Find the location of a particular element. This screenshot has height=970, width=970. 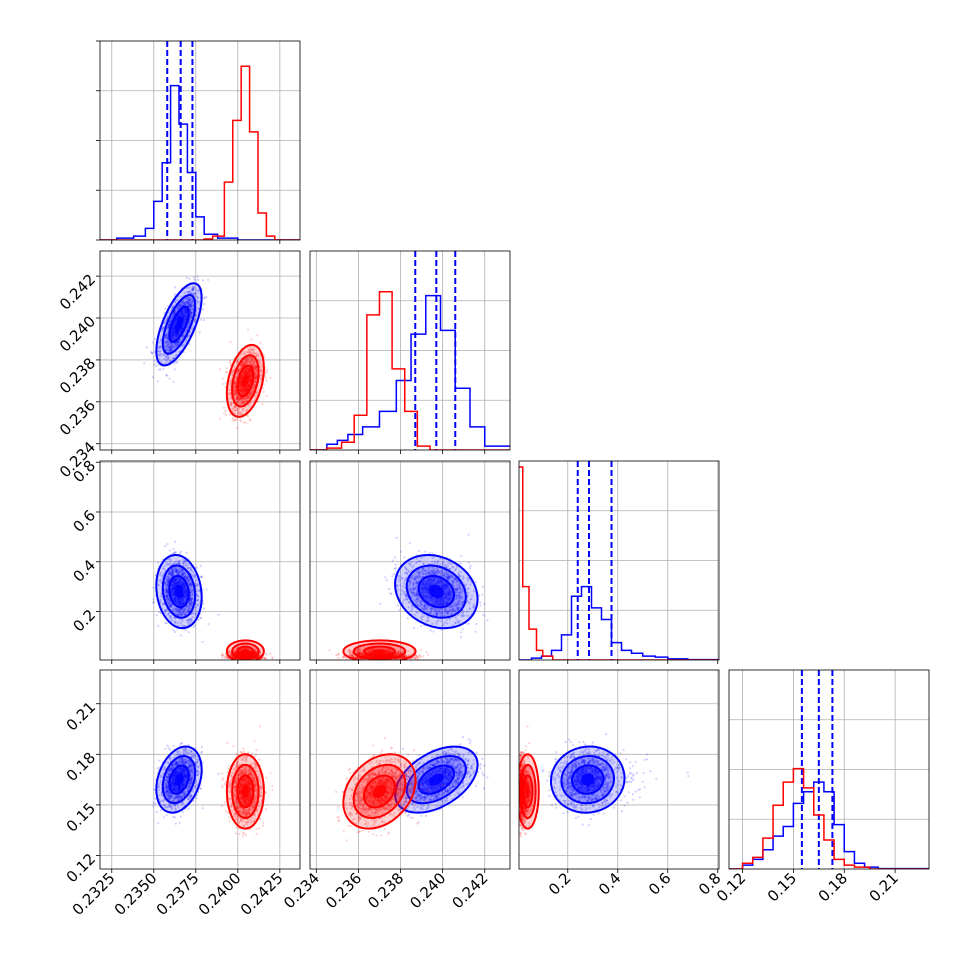

x-tick-label: 0.2425 is located at coordinates (262, 894).